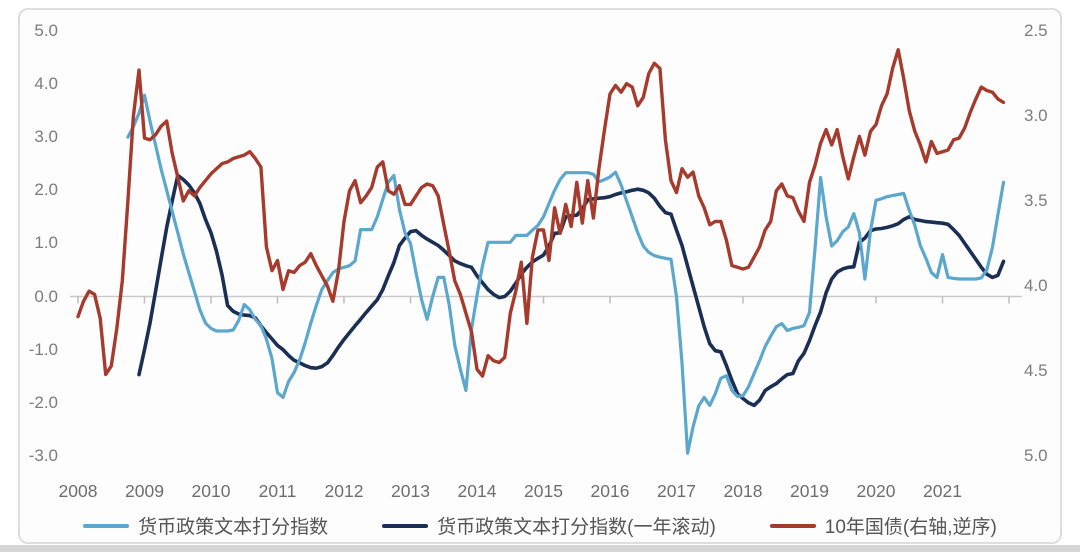 The width and height of the screenshot is (1080, 552). Describe the element at coordinates (942, 491) in the screenshot. I see `x-axis-year-label: 2021` at that location.